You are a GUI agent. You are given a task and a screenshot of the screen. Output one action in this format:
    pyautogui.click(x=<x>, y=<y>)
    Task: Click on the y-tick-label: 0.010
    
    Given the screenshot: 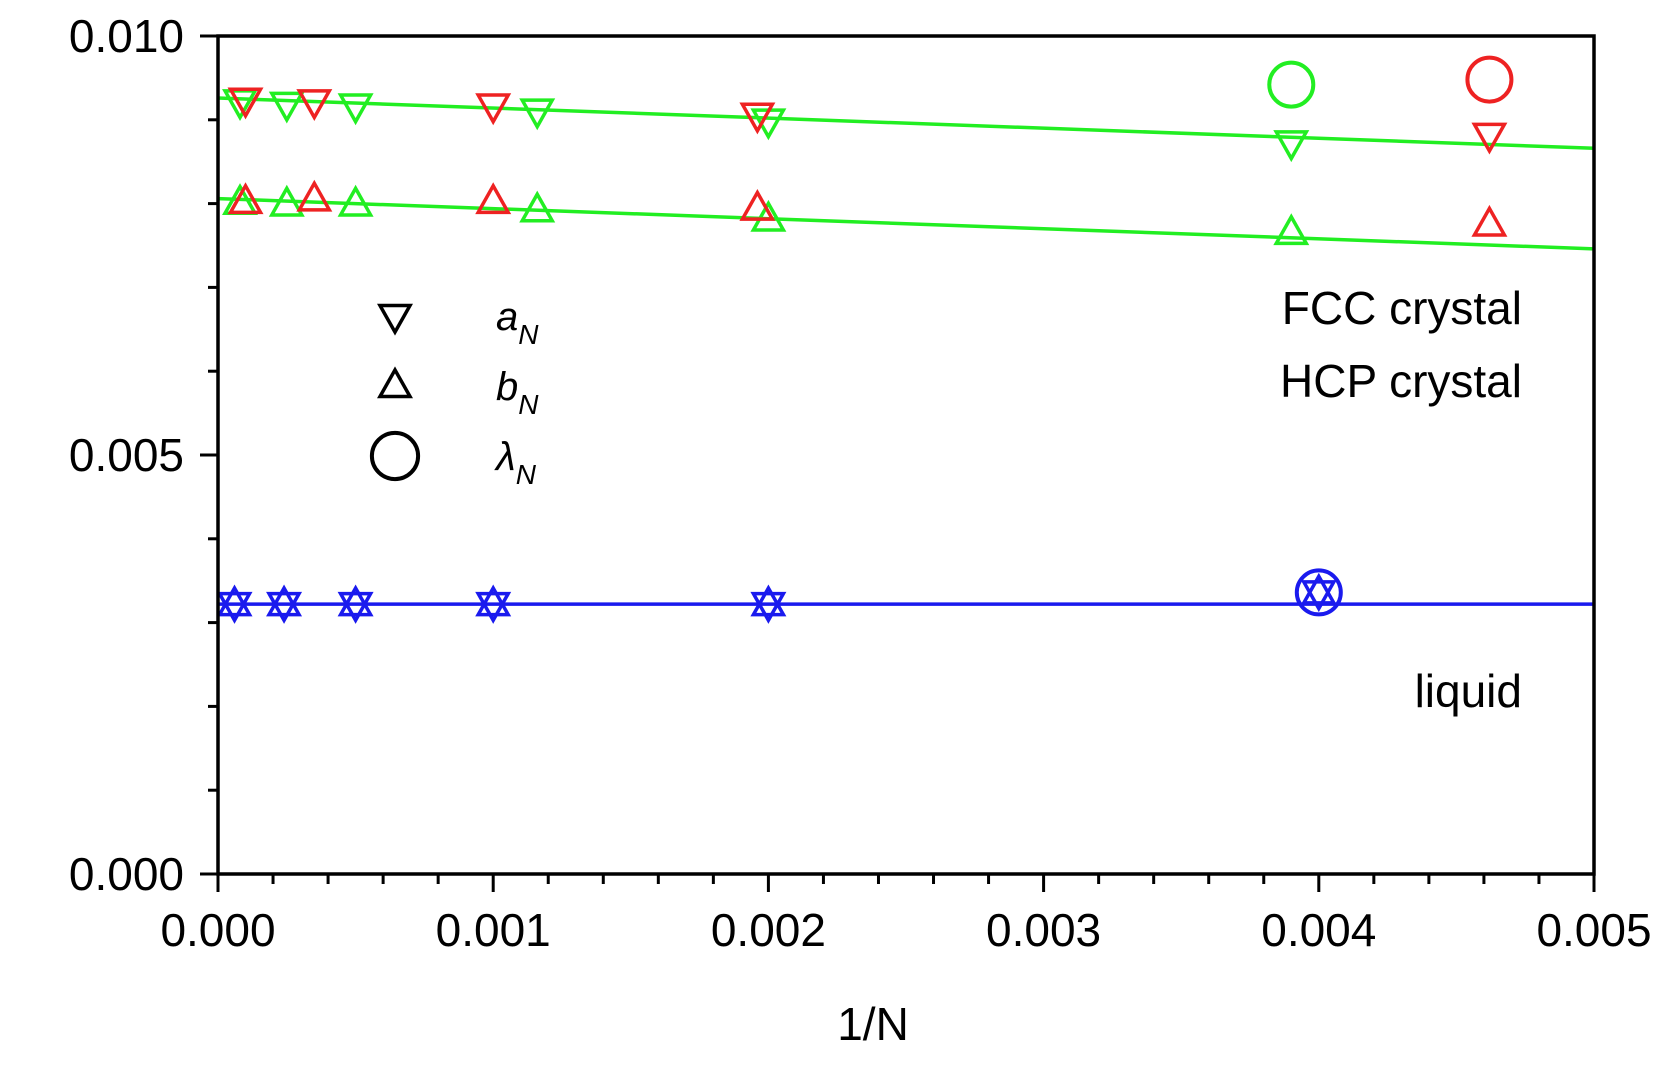 What is the action you would take?
    pyautogui.click(x=126, y=36)
    